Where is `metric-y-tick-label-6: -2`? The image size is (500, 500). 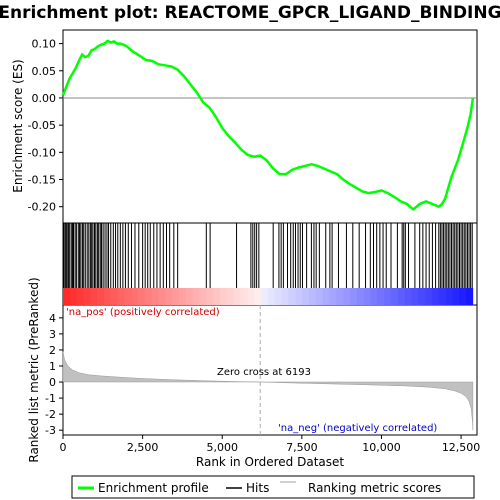 metric-y-tick-label-6: -2 is located at coordinates (50, 414).